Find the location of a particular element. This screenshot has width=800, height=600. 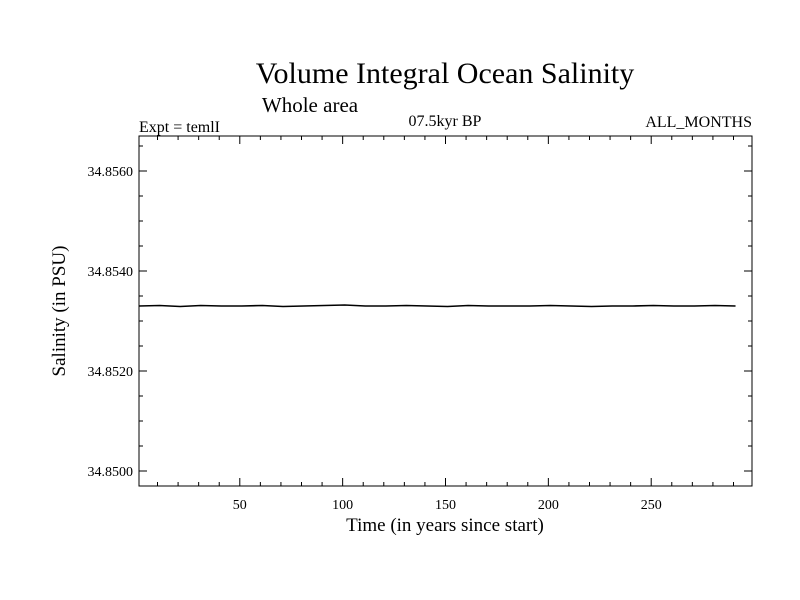

x-tick-label: 100 is located at coordinates (342, 505).